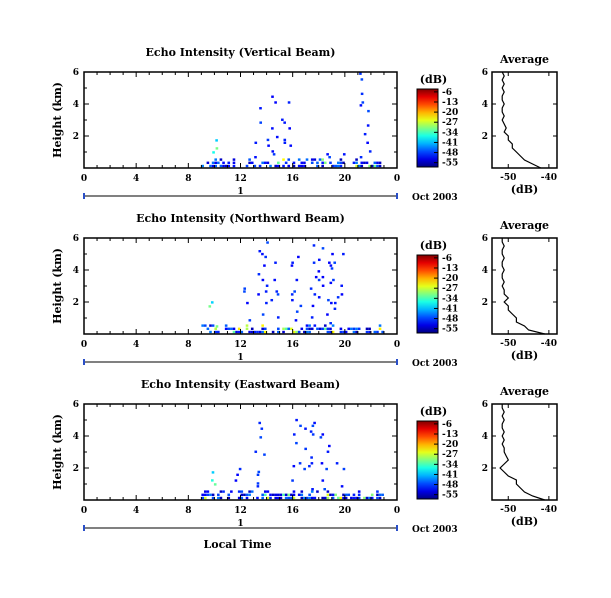 This screenshot has height=598, width=611. I want to click on x-axis-label: Local Time, so click(238, 544).